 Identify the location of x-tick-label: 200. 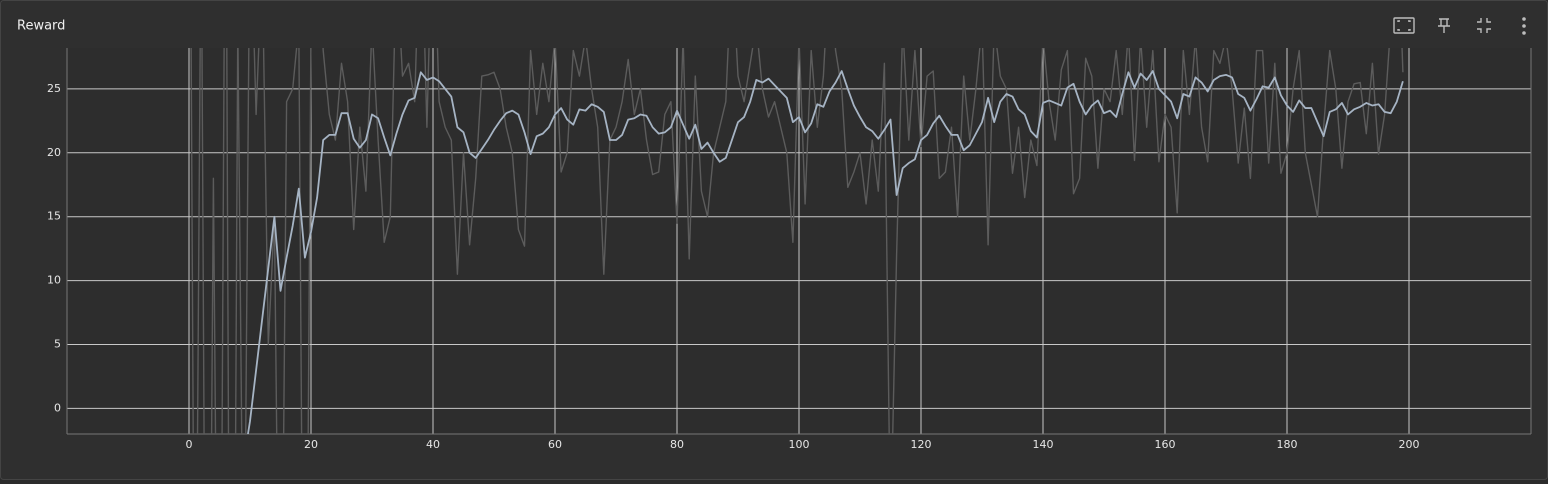
(1409, 444).